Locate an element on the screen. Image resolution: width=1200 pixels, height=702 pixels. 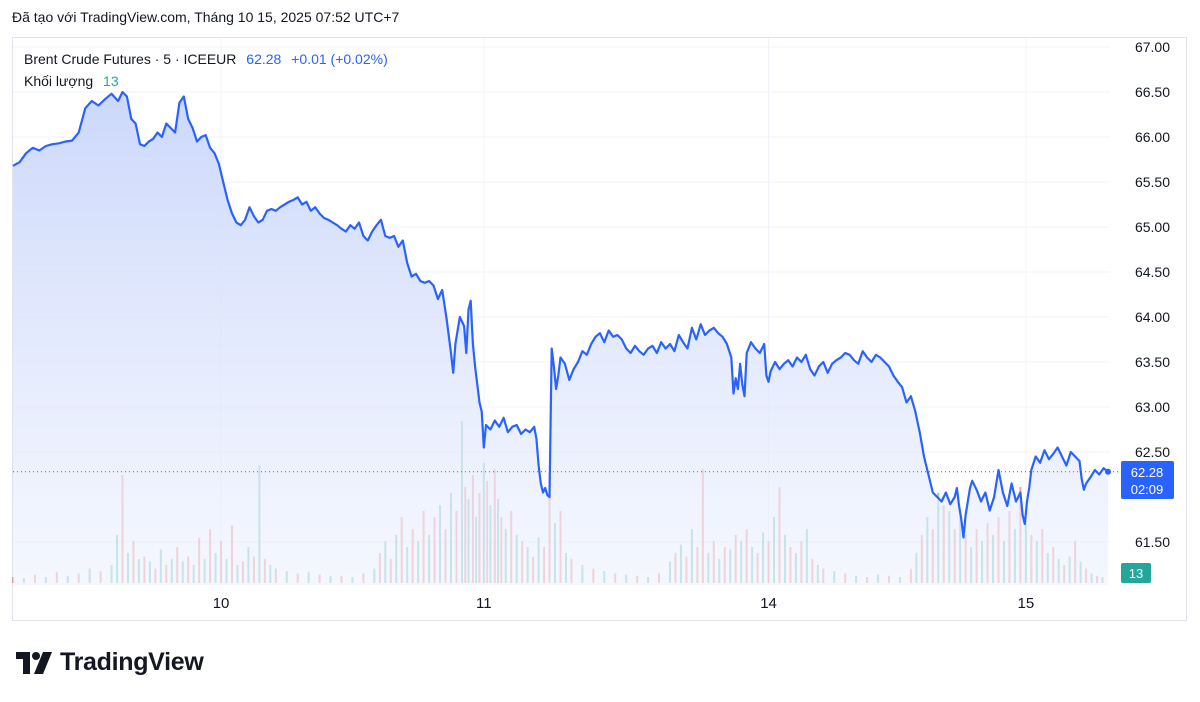
price-tick-label: 65.50 is located at coordinates (1152, 182).